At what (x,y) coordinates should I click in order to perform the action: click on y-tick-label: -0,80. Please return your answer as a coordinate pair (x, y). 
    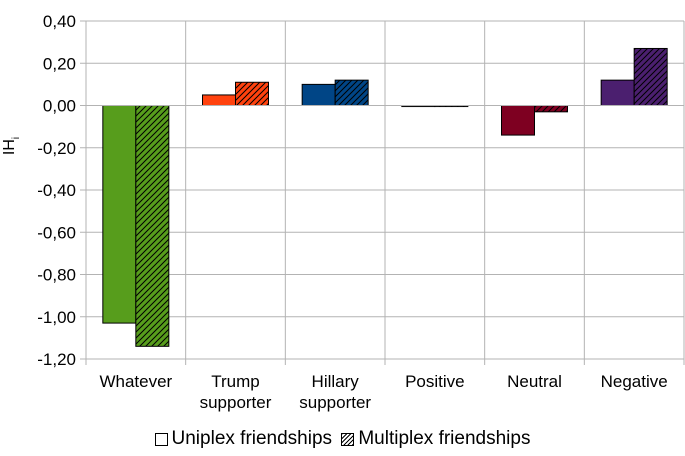
    Looking at the image, I should click on (56, 275).